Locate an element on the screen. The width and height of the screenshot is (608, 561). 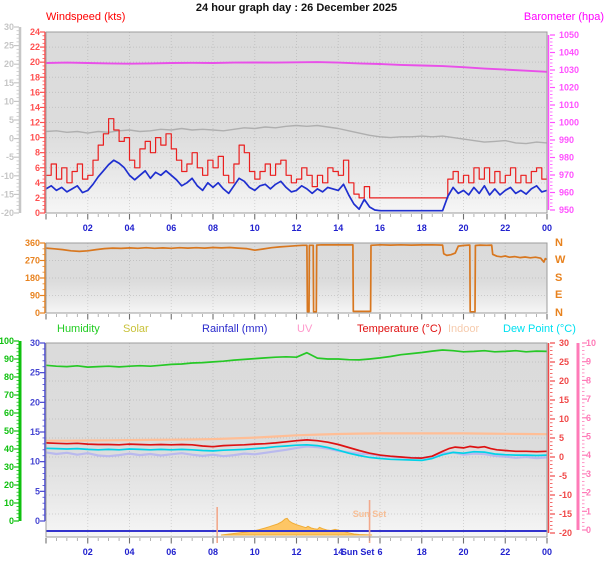
temperature-tick-label: 25 is located at coordinates (564, 362).